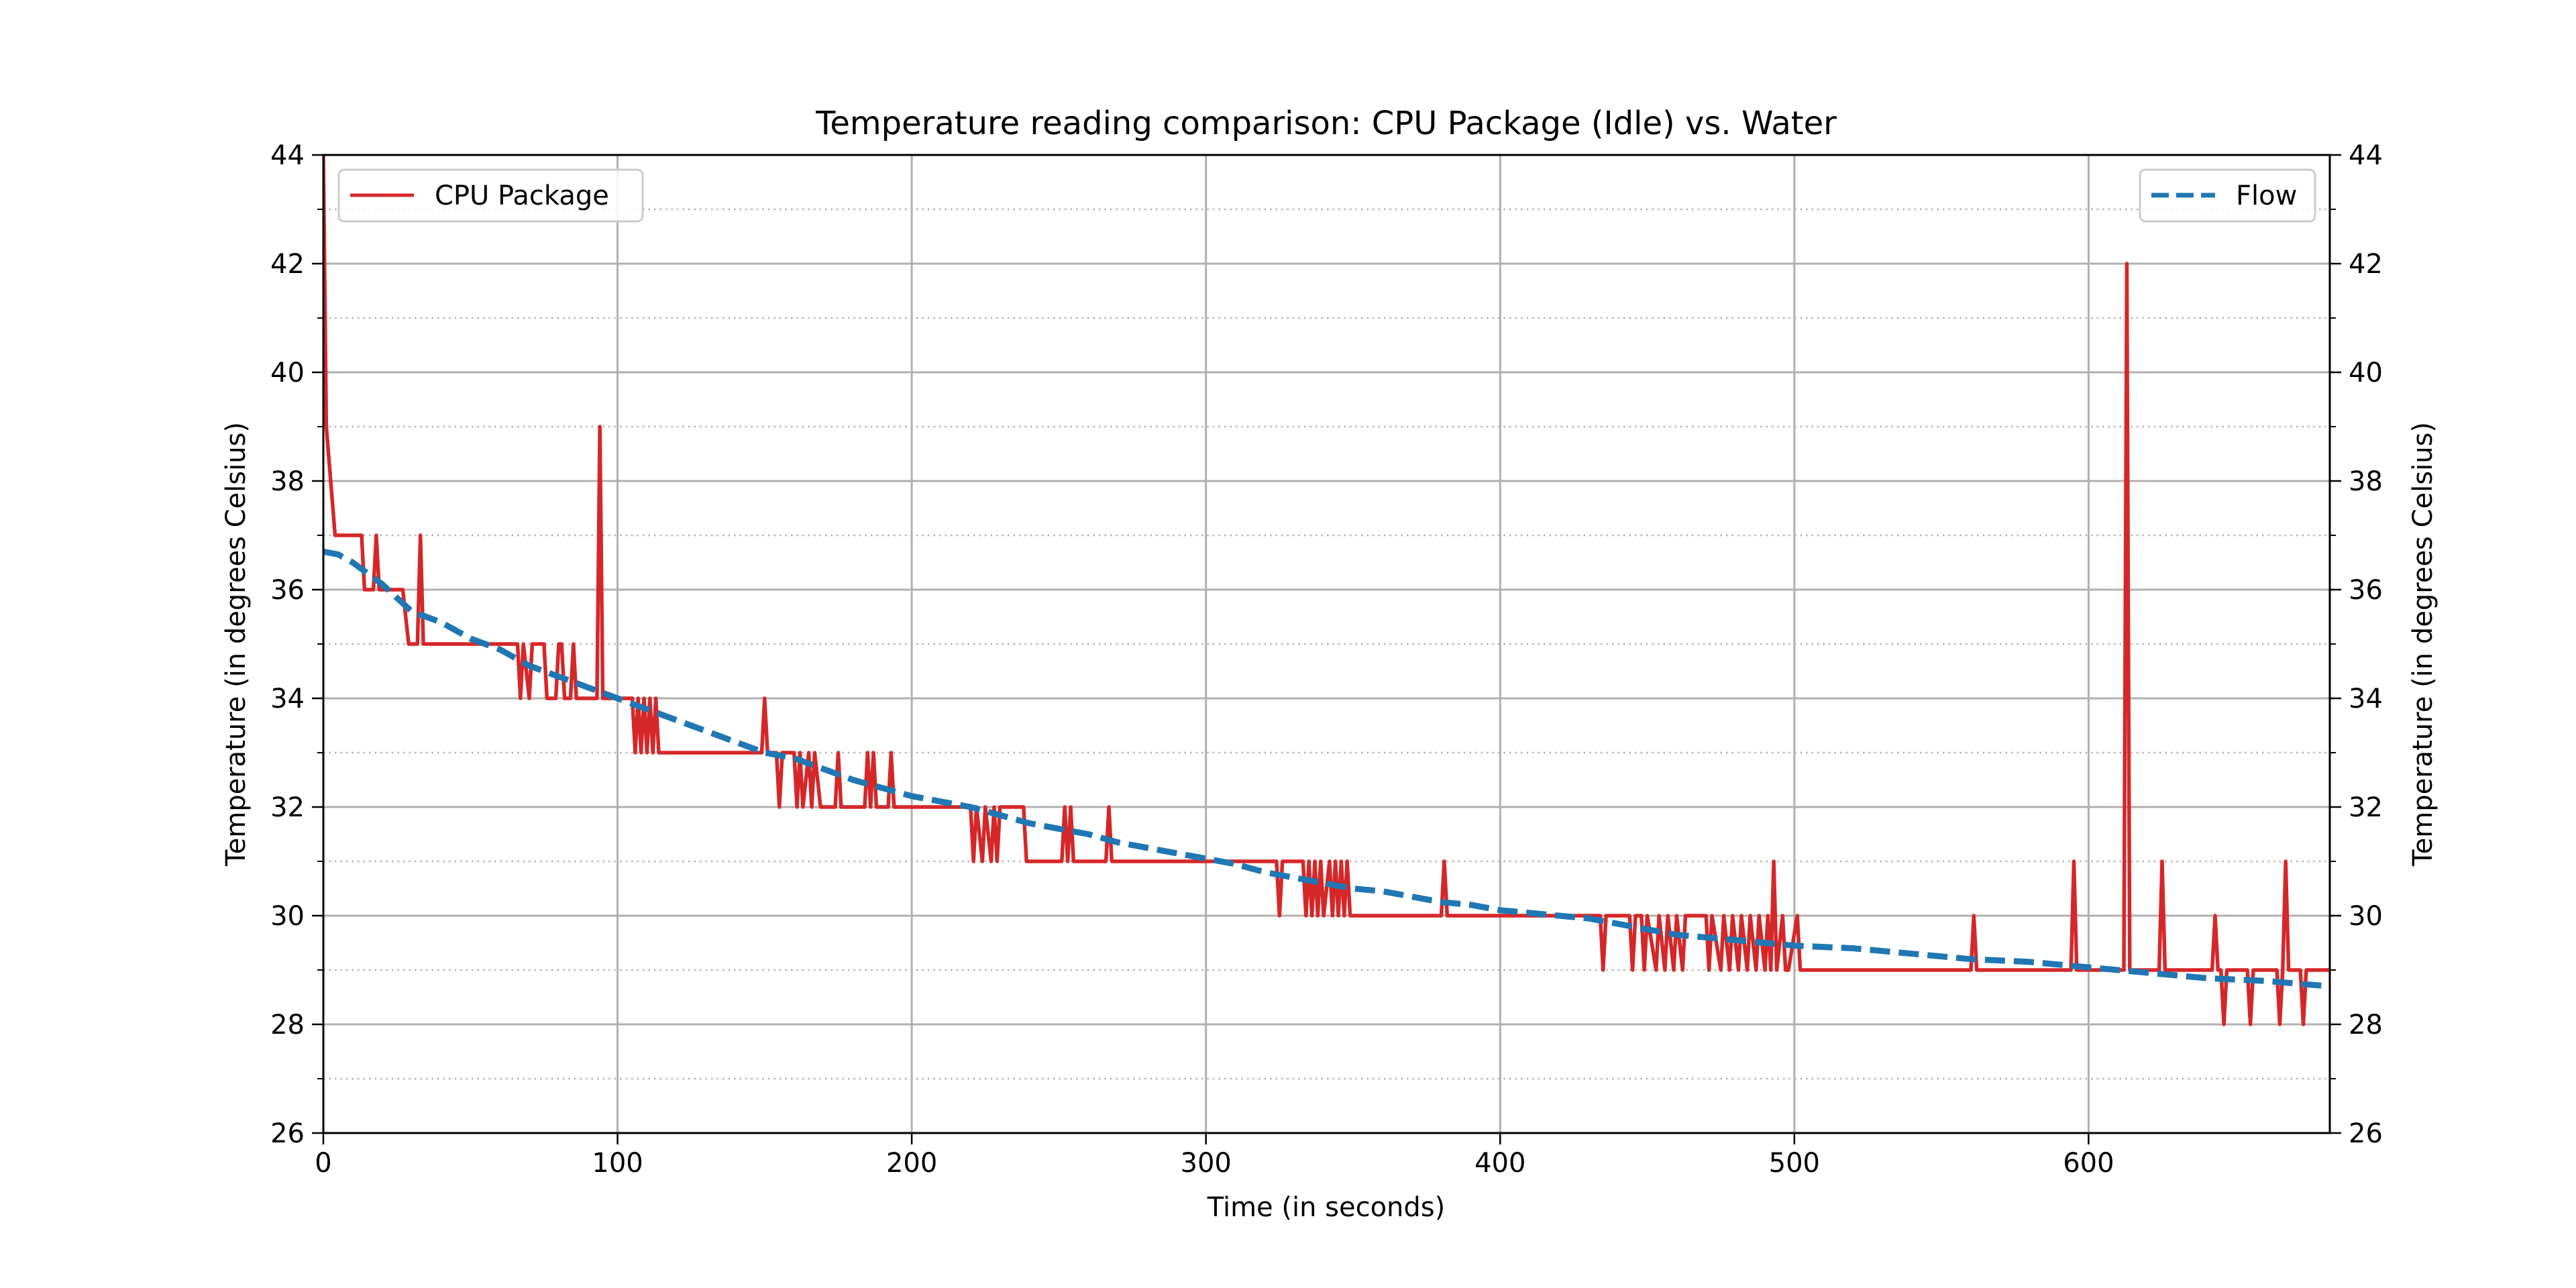 This screenshot has width=2576, height=1288. Describe the element at coordinates (1326, 1207) in the screenshot. I see `x-axis-label: Time (in seconds)` at that location.